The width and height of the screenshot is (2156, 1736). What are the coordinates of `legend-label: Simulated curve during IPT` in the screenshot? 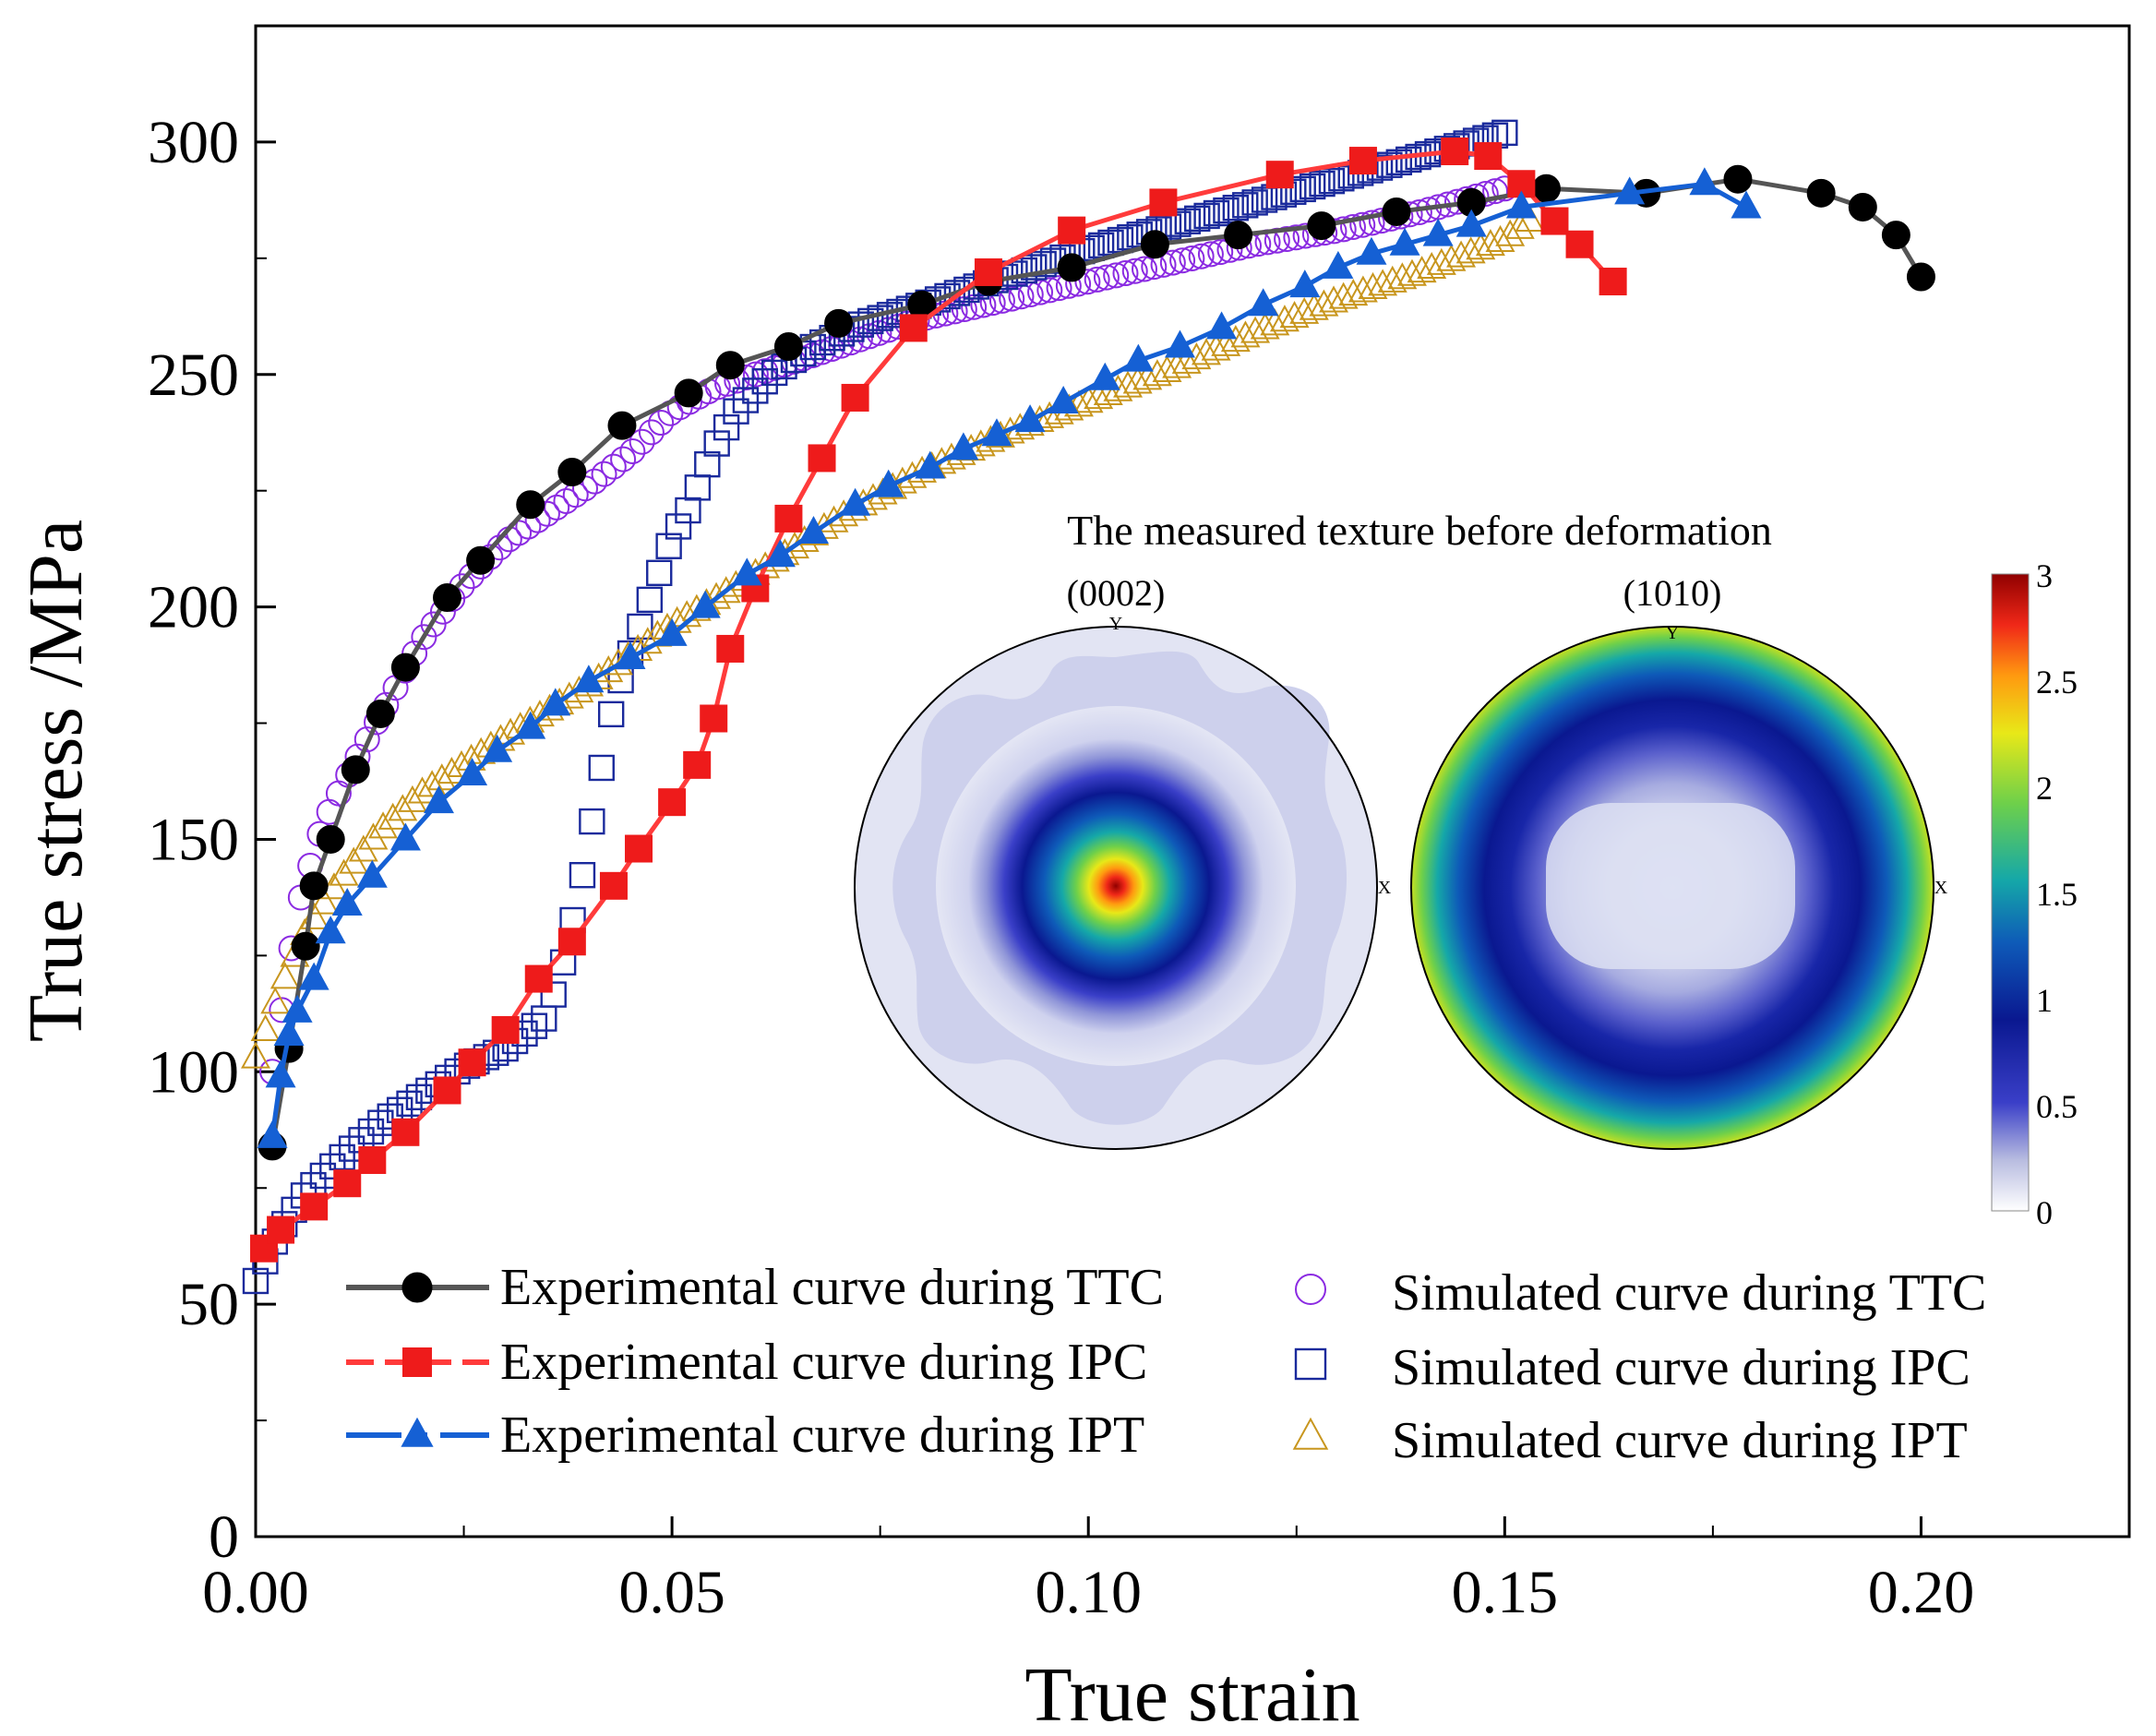 It's located at (1680, 1441).